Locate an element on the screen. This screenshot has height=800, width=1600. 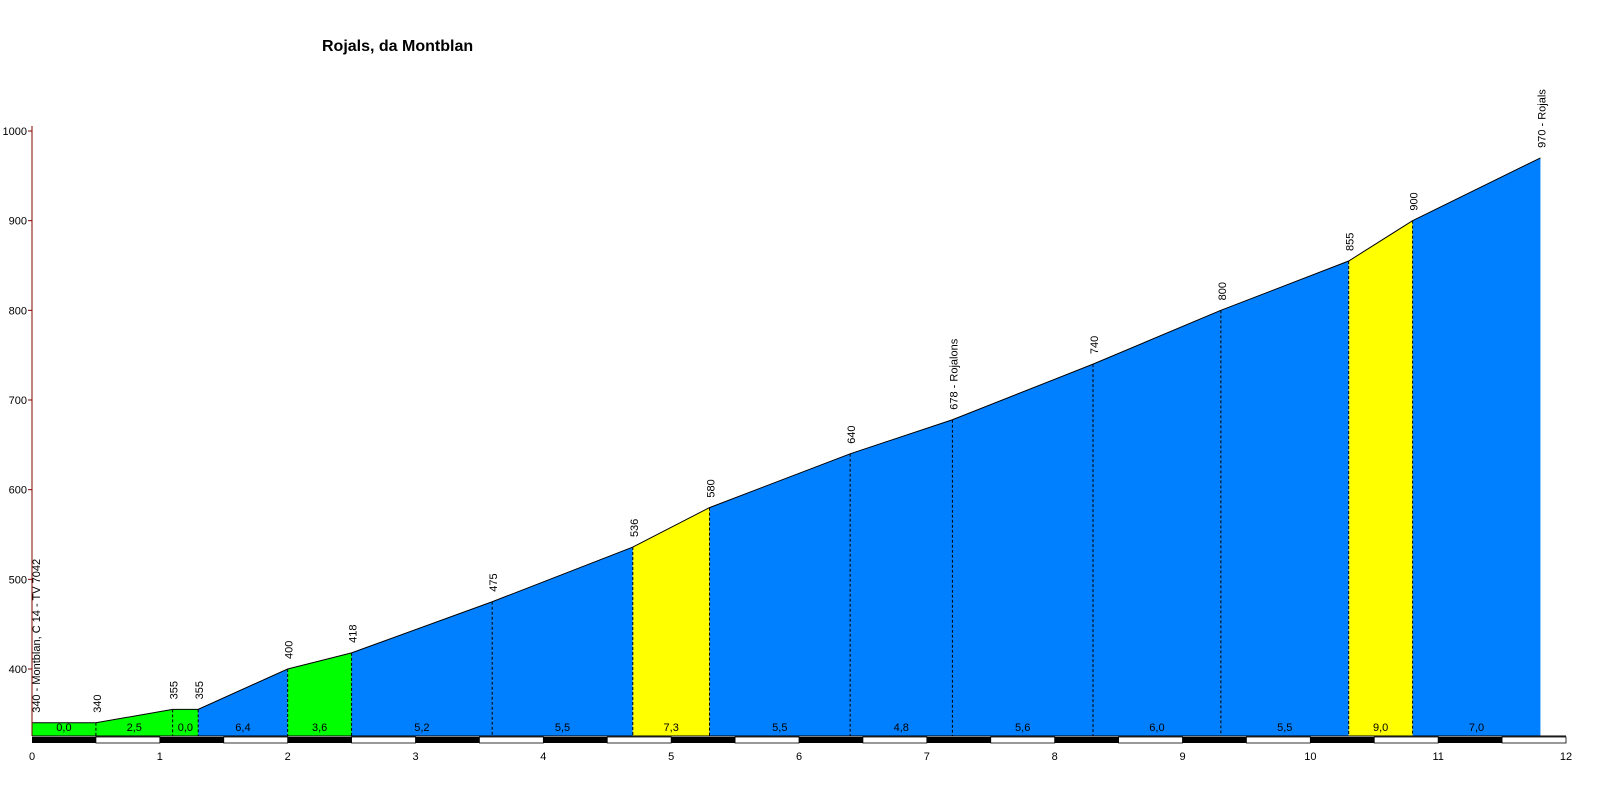
km-bar is located at coordinates (799, 740).